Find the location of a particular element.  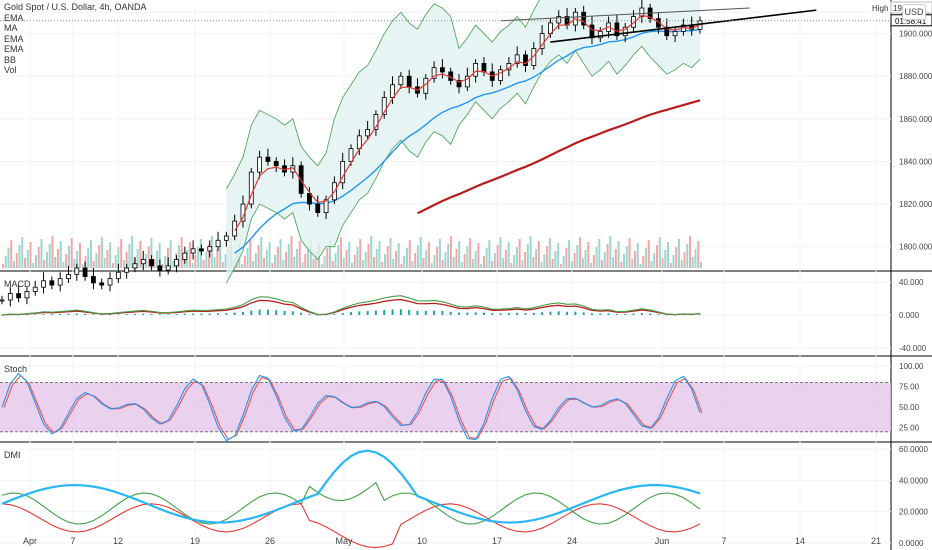

y-tick-label: -40.000 is located at coordinates (913, 348).